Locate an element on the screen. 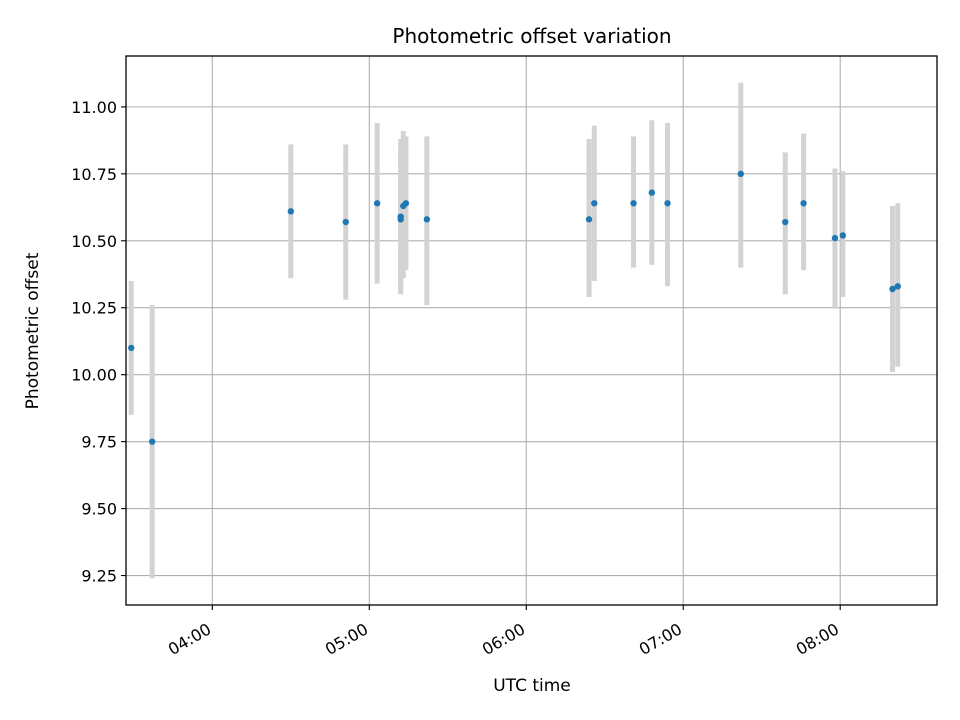 The height and width of the screenshot is (720, 960). x-axis-label: UTC time is located at coordinates (532, 686).